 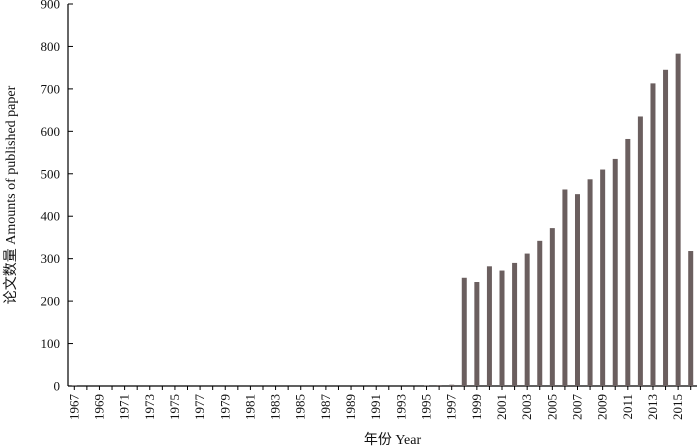 What do you see at coordinates (275, 407) in the screenshot?
I see `x-tick-label: 1983` at bounding box center [275, 407].